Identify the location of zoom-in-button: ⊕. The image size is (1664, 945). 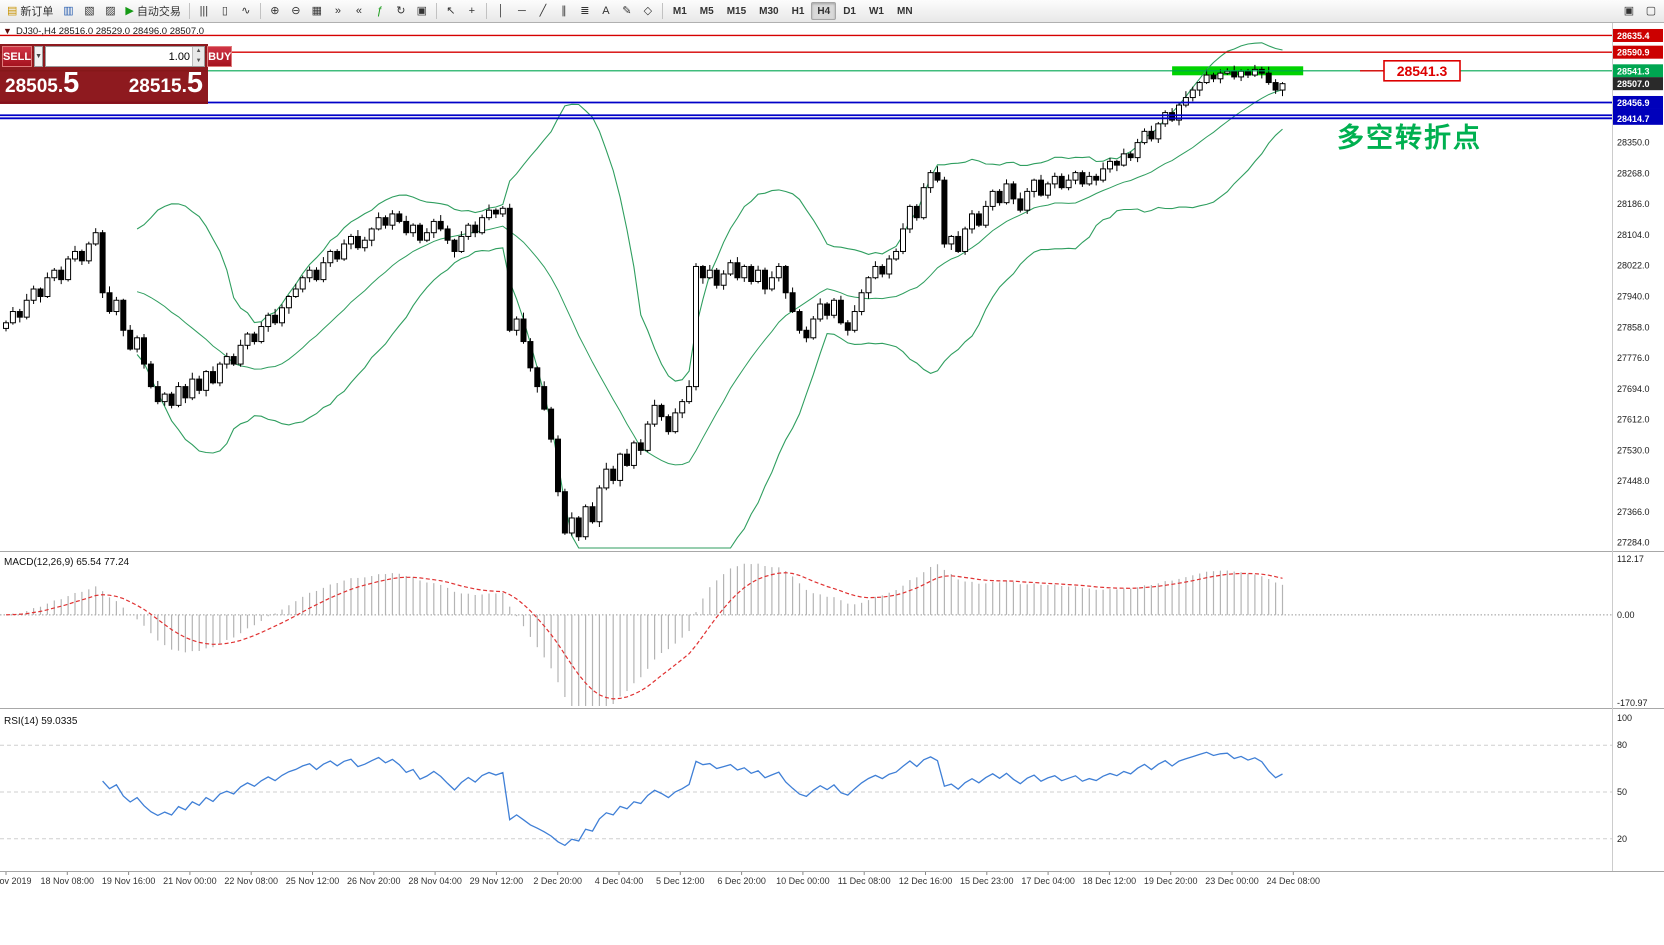
(275, 11).